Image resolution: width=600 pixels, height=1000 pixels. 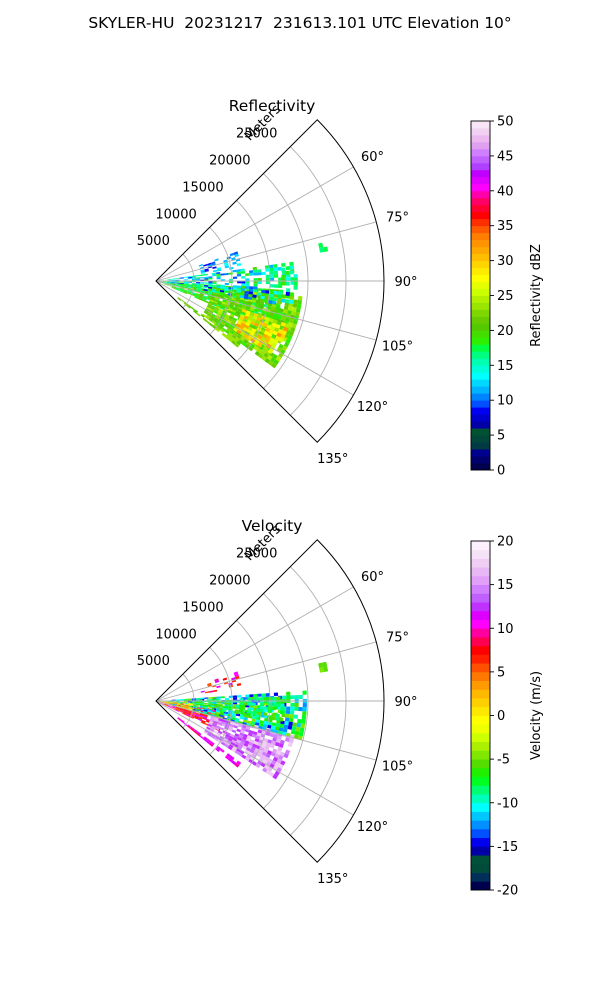 What do you see at coordinates (202, 607) in the screenshot?
I see `range-tick-label: 15000` at bounding box center [202, 607].